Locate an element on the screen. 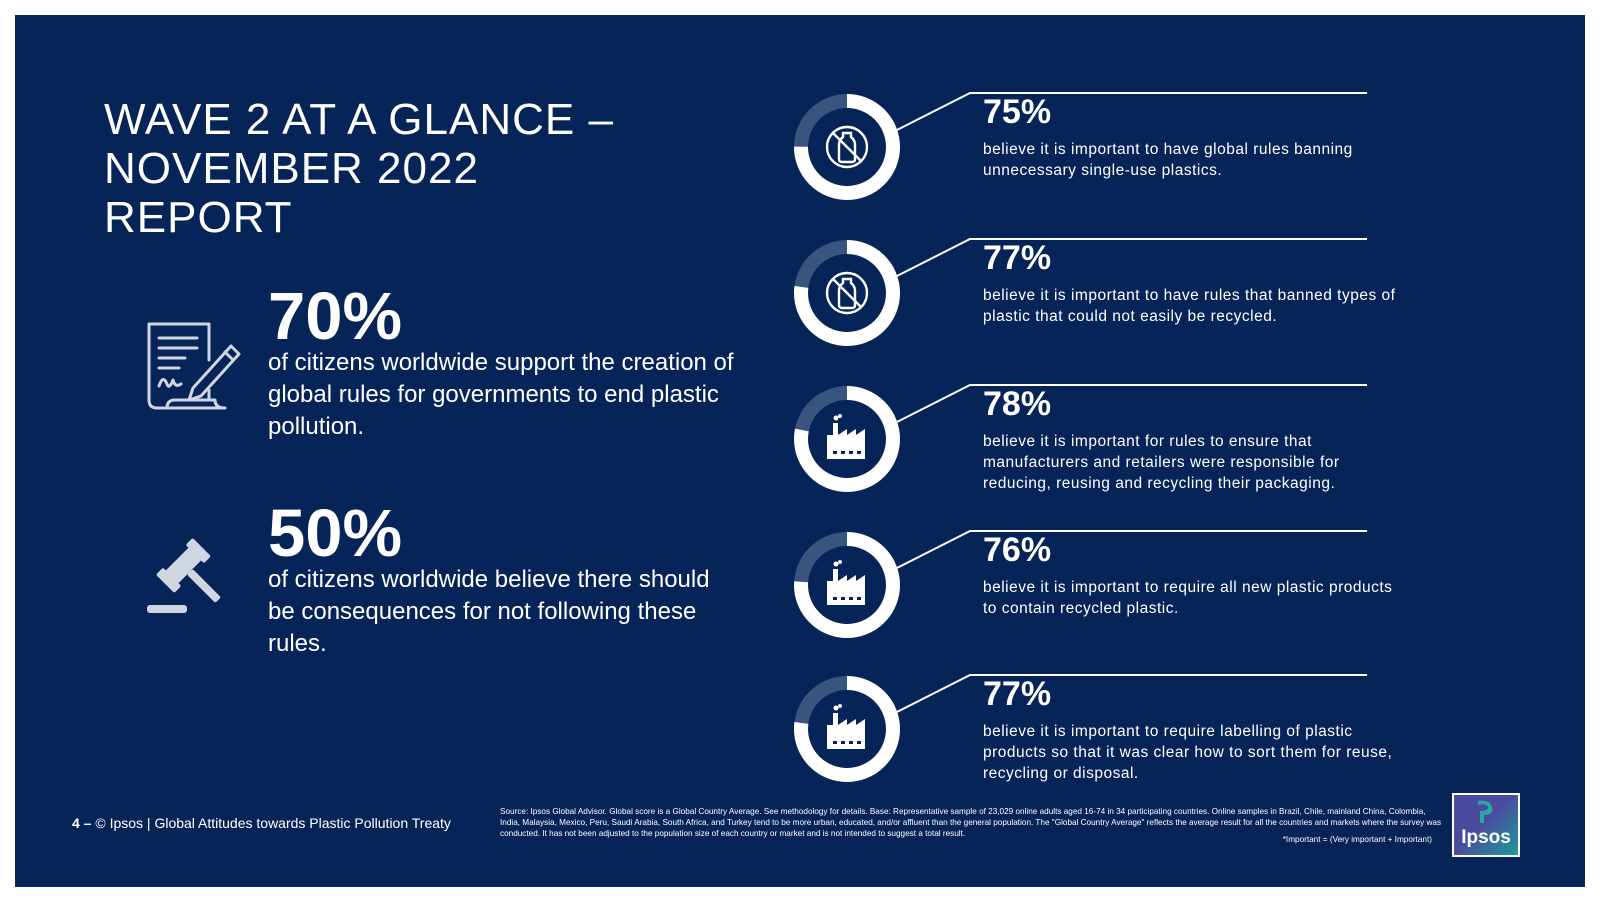 This screenshot has width=1600, height=900. page-number: 4 – is located at coordinates (82, 823).